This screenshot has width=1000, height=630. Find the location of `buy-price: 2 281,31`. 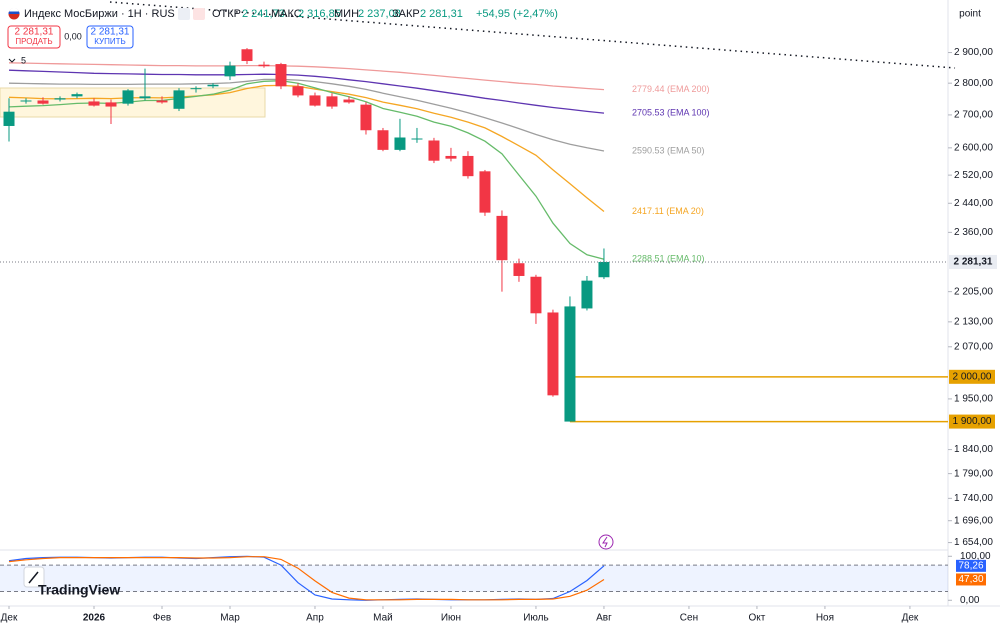

buy-price: 2 281,31 is located at coordinates (110, 32).